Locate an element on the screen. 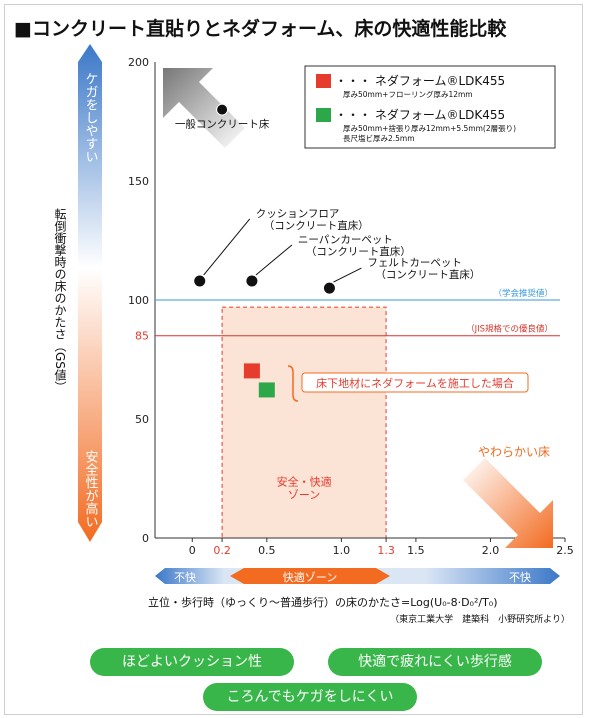 The image size is (589, 718). point-label: フェルトカーペット is located at coordinates (414, 263).